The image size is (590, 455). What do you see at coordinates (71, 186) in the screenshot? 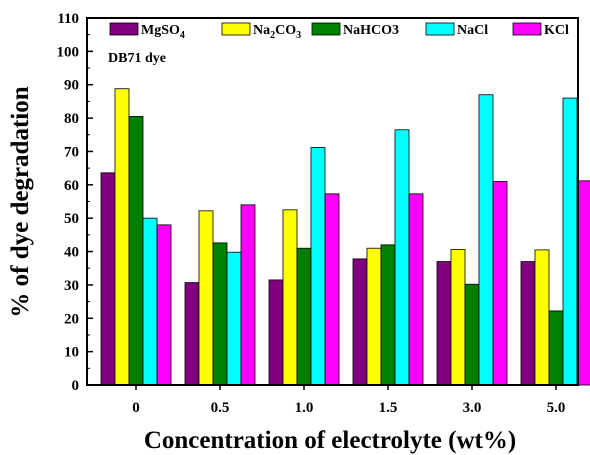
I see `y-tick-label: 60` at bounding box center [71, 186].